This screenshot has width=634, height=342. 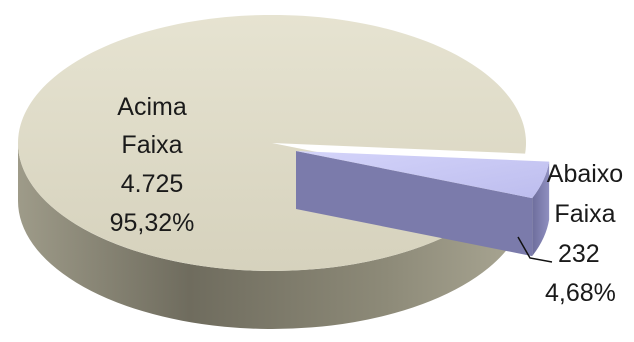 I want to click on slice-abaixo-faixa, so click(x=423, y=204).